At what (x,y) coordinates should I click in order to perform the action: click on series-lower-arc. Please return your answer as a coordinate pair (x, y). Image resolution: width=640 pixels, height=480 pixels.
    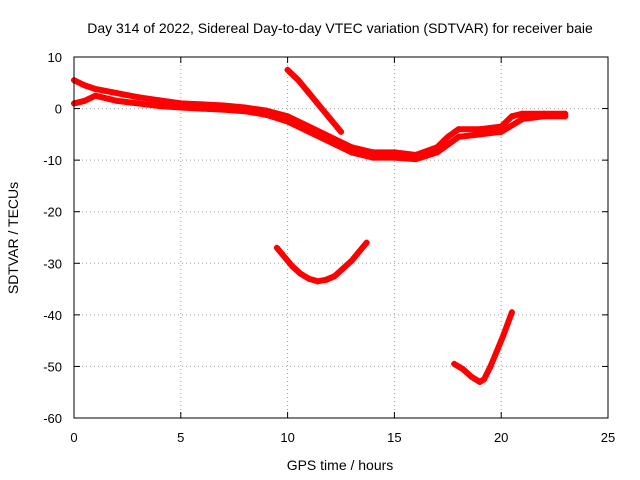
    Looking at the image, I should click on (483, 347).